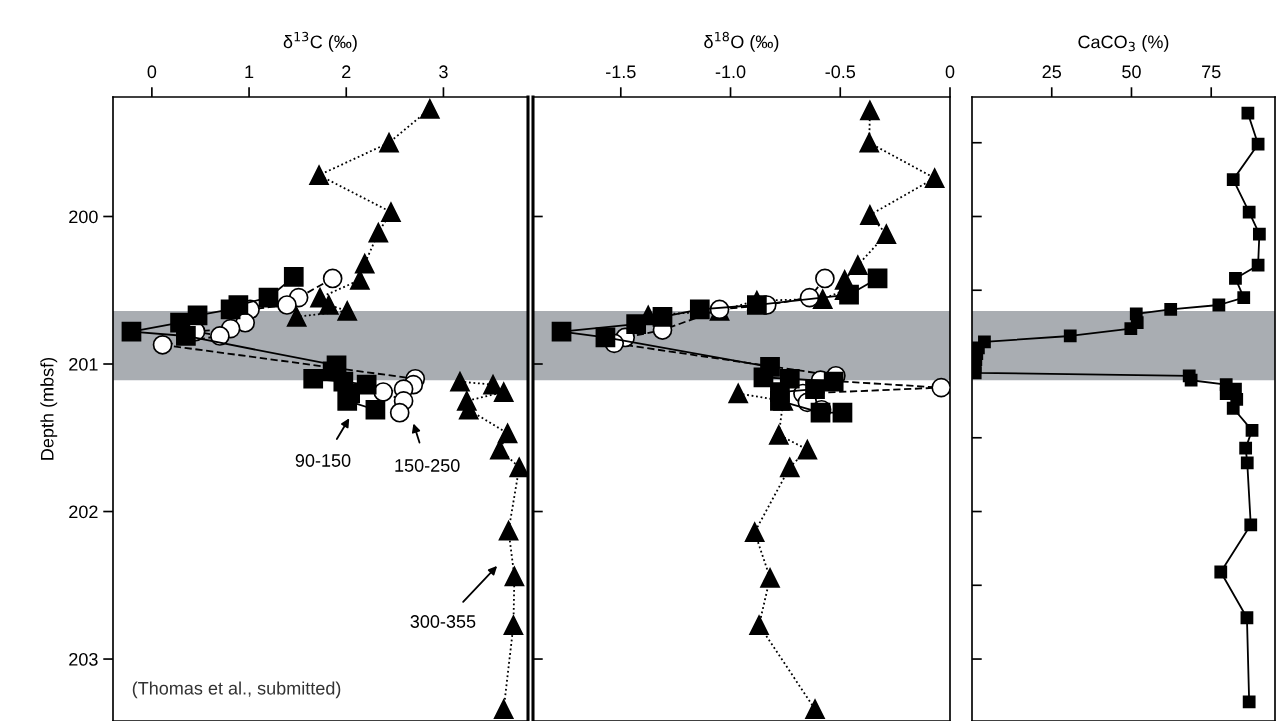 This screenshot has width=1284, height=721. I want to click on annotation: (Thomas et al., submitted), so click(236, 690).